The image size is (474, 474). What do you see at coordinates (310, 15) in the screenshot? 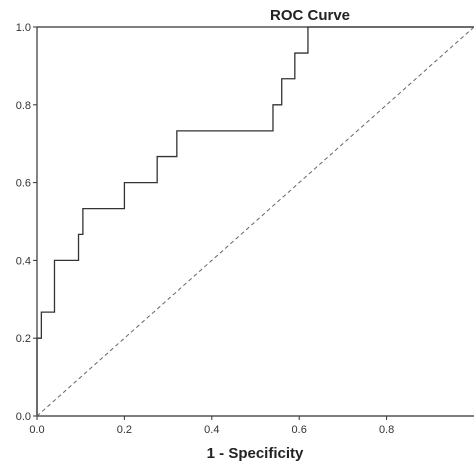
I see `chart-title: ROC Curve` at bounding box center [310, 15].